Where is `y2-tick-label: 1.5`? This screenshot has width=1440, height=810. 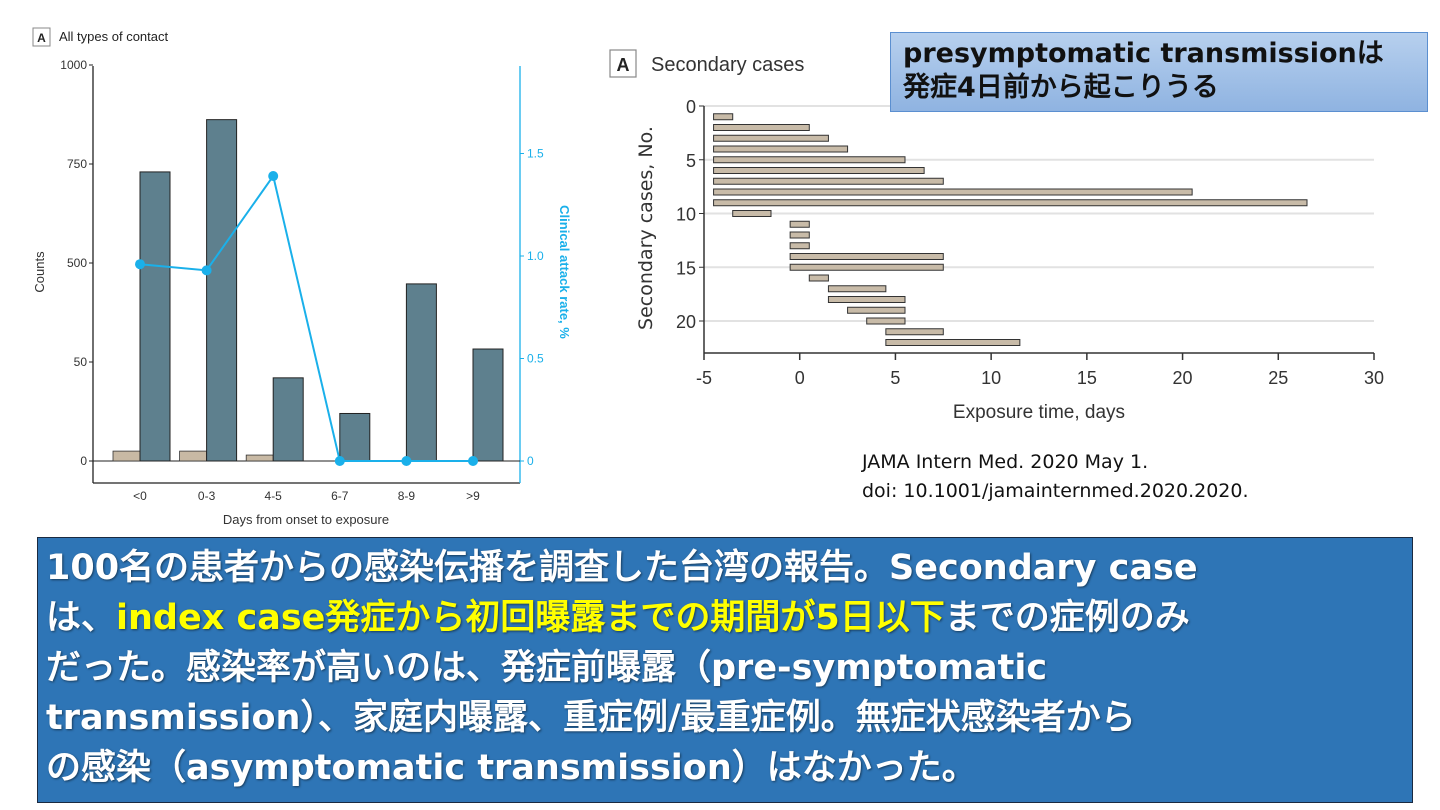 y2-tick-label: 1.5 is located at coordinates (535, 154).